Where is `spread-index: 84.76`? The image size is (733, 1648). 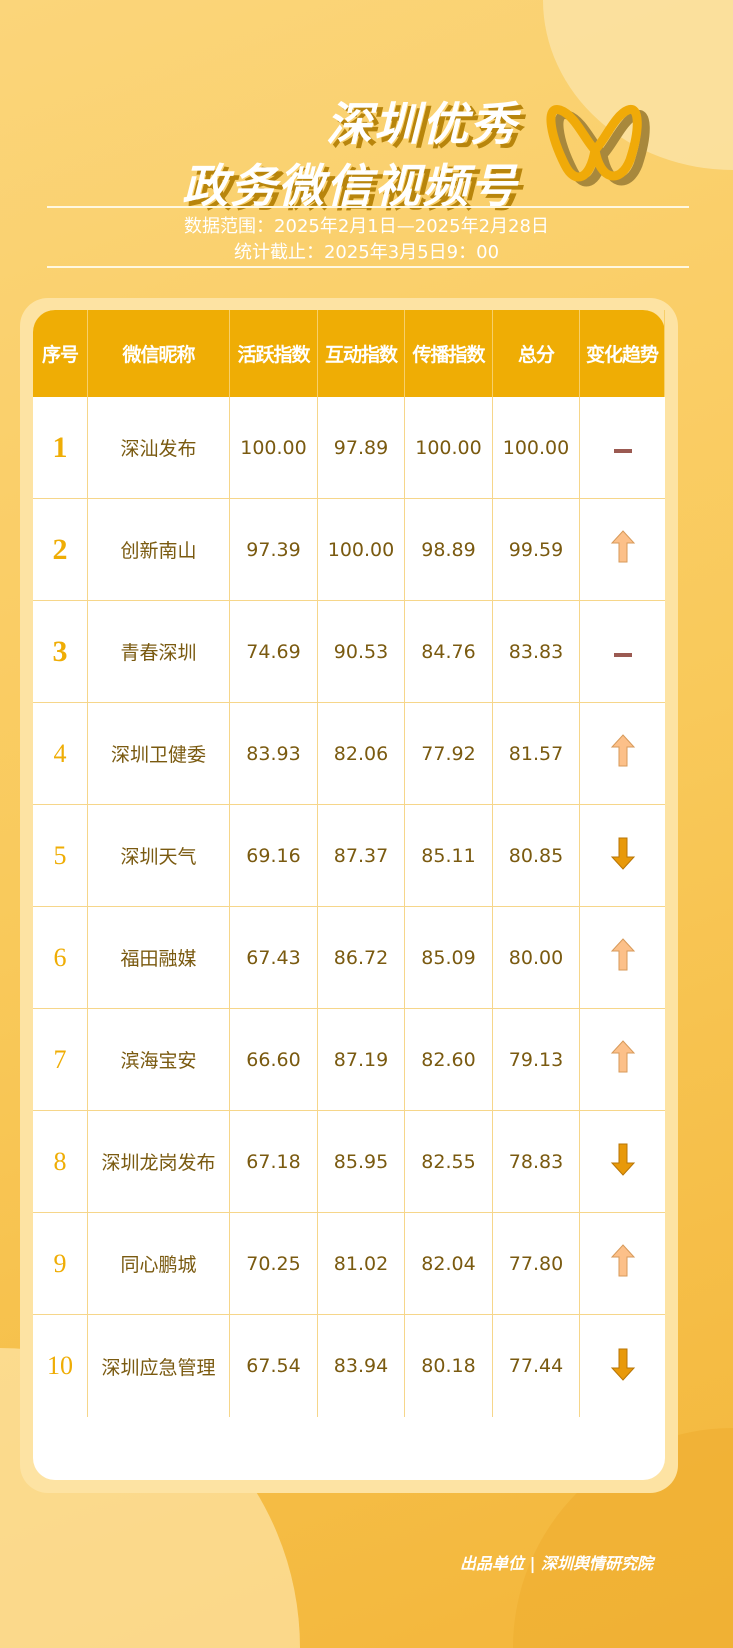 spread-index: 84.76 is located at coordinates (449, 651).